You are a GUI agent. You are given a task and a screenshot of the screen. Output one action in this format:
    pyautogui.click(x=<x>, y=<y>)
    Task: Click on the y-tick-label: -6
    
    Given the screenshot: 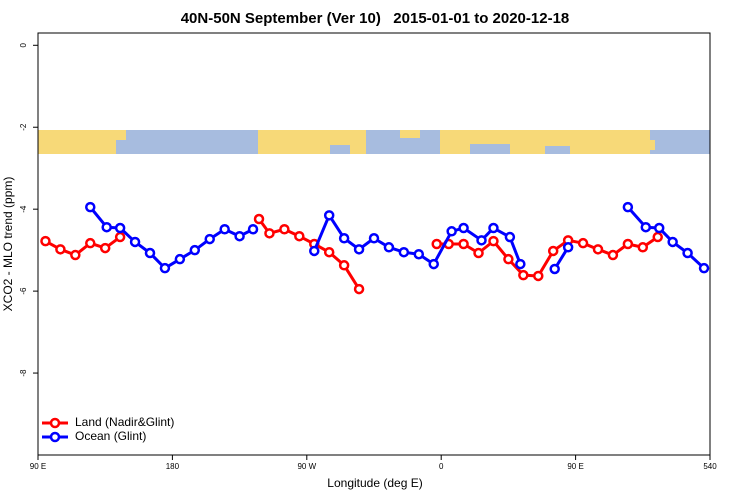 What is the action you would take?
    pyautogui.click(x=23, y=291)
    